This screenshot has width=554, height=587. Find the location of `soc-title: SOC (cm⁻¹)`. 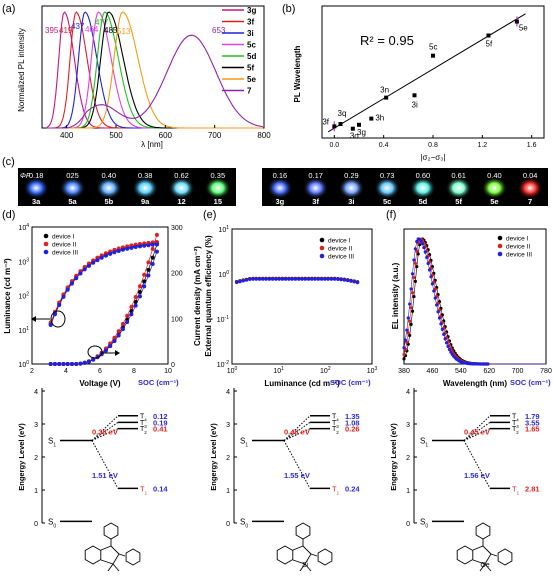

soc-title: SOC (cm⁻¹) is located at coordinates (530, 382).